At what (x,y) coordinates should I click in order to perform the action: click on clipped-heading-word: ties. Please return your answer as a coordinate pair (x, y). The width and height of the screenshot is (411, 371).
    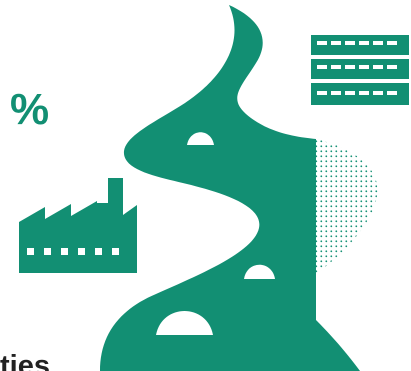
    Looking at the image, I should click on (25, 360).